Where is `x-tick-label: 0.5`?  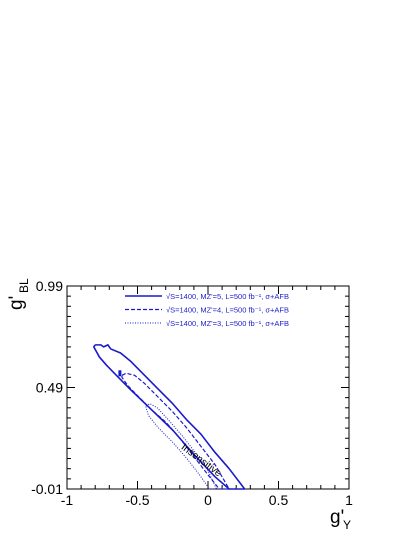
x-tick-label: 0.5 is located at coordinates (279, 500).